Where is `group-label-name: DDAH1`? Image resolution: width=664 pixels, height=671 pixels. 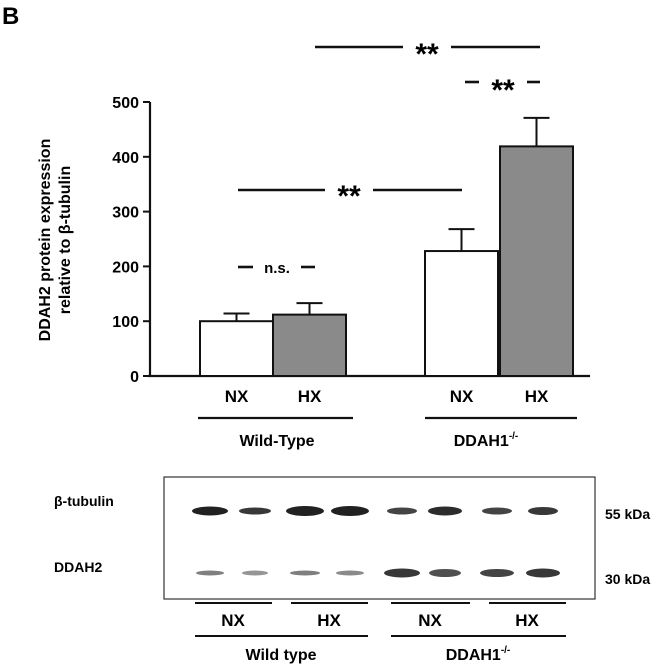
group-label-name: DDAH1 is located at coordinates (481, 441).